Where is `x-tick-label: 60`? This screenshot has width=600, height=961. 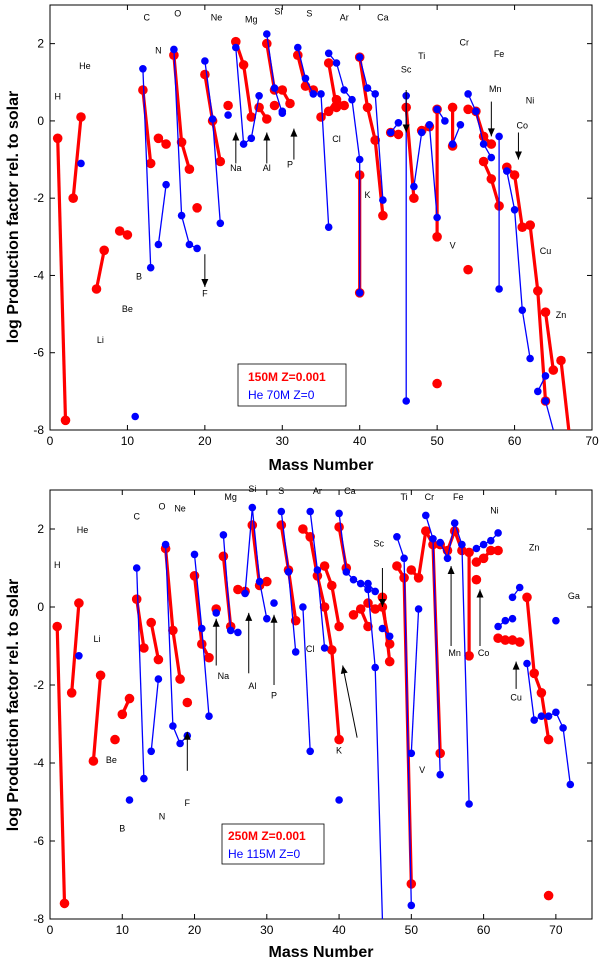
x-tick-label: 60 is located at coordinates (484, 930).